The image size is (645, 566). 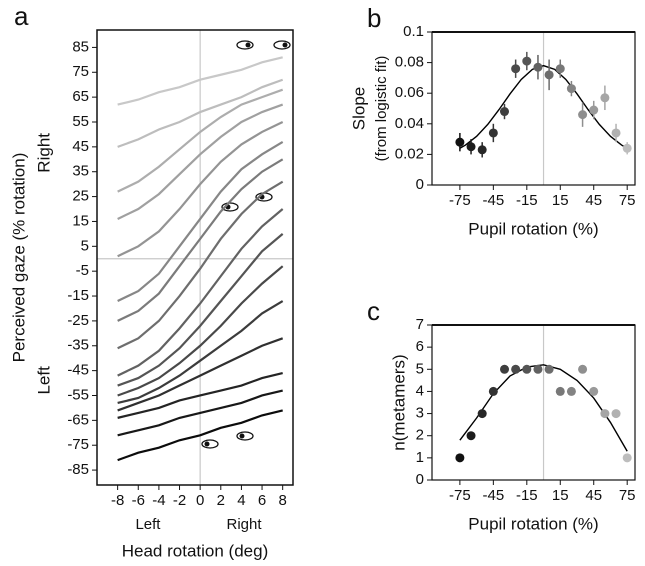 What do you see at coordinates (420, 390) in the screenshot?
I see `y-tick-label: 4` at bounding box center [420, 390].